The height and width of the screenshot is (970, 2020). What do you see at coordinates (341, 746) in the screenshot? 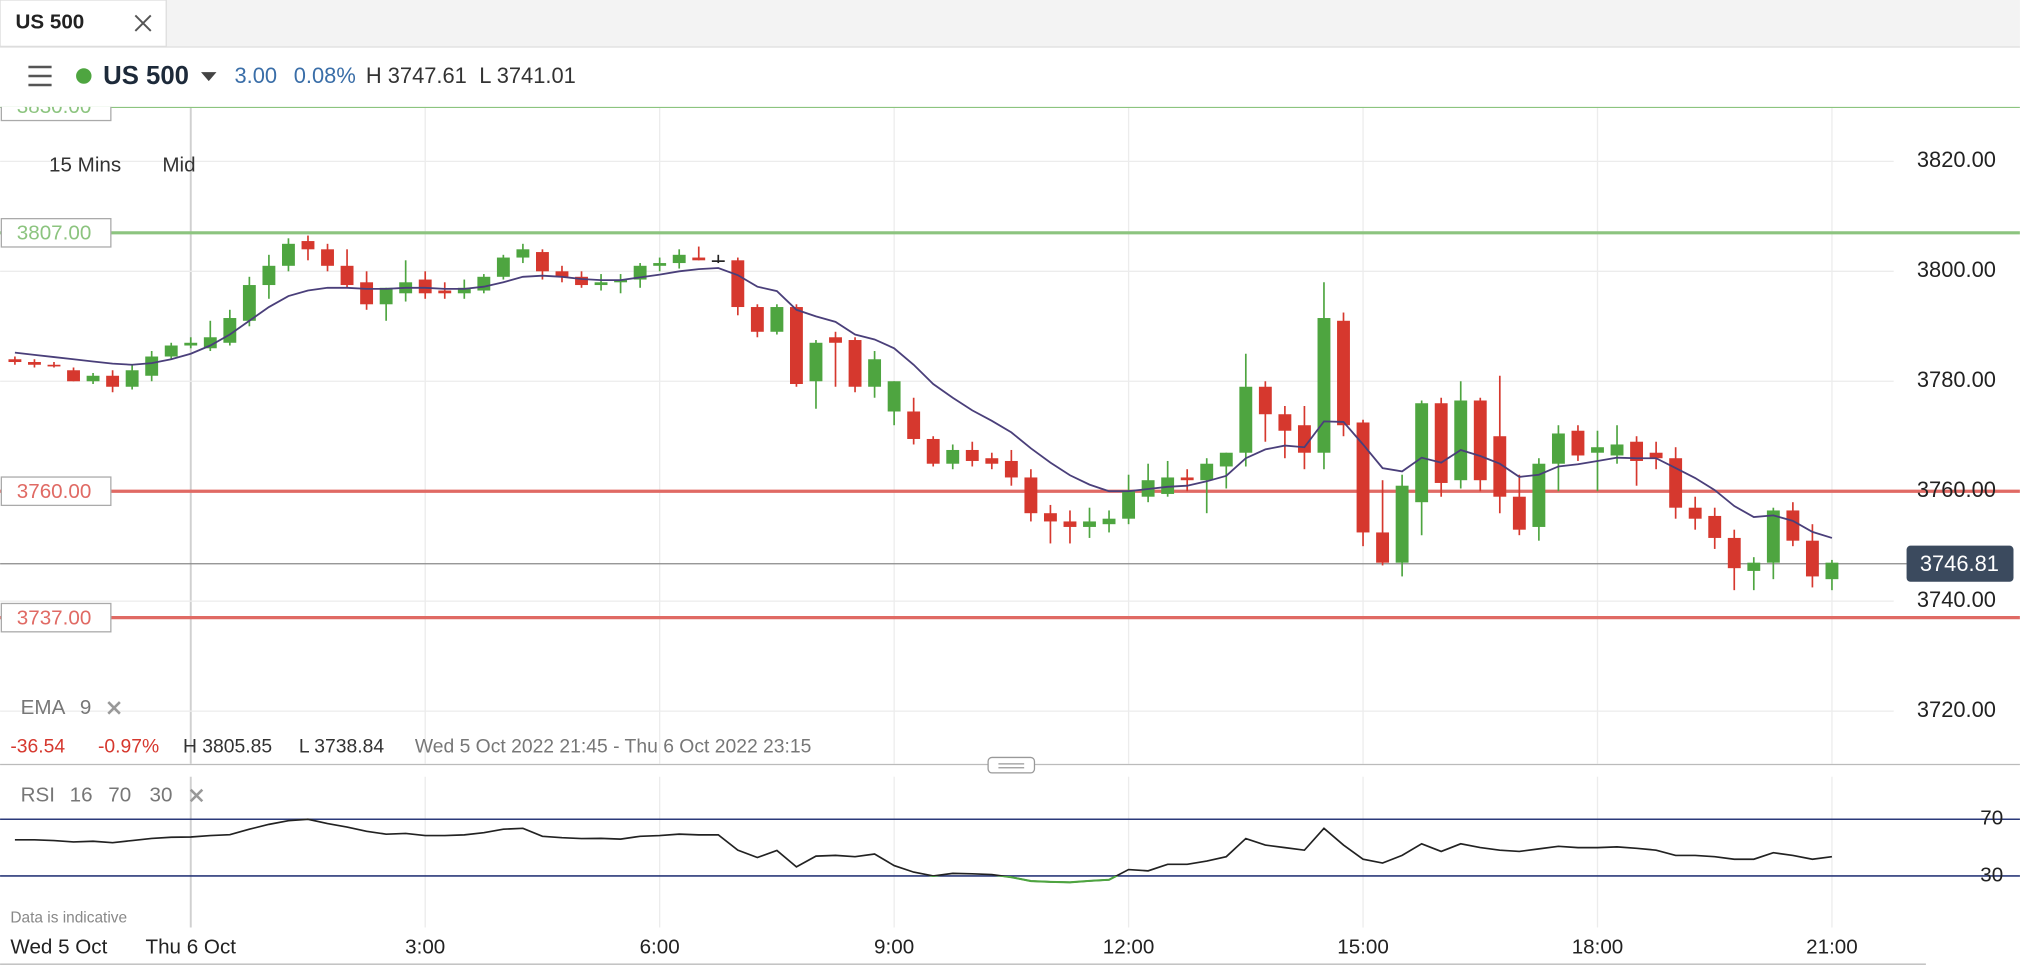
I see `summary-low: L 3738.84` at bounding box center [341, 746].